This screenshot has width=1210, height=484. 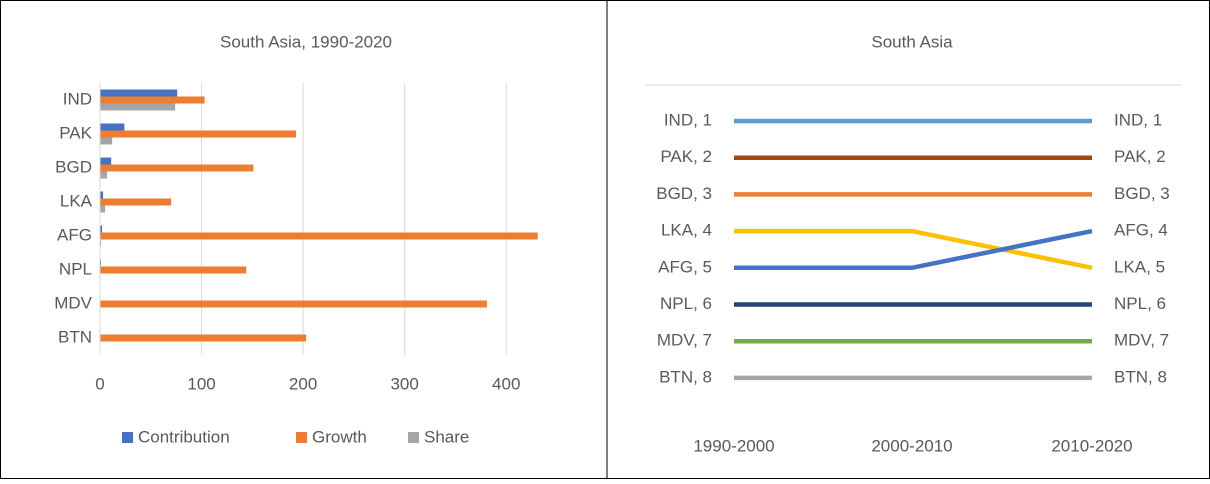 What do you see at coordinates (686, 230) in the screenshot?
I see `data-label: LKA, 4` at bounding box center [686, 230].